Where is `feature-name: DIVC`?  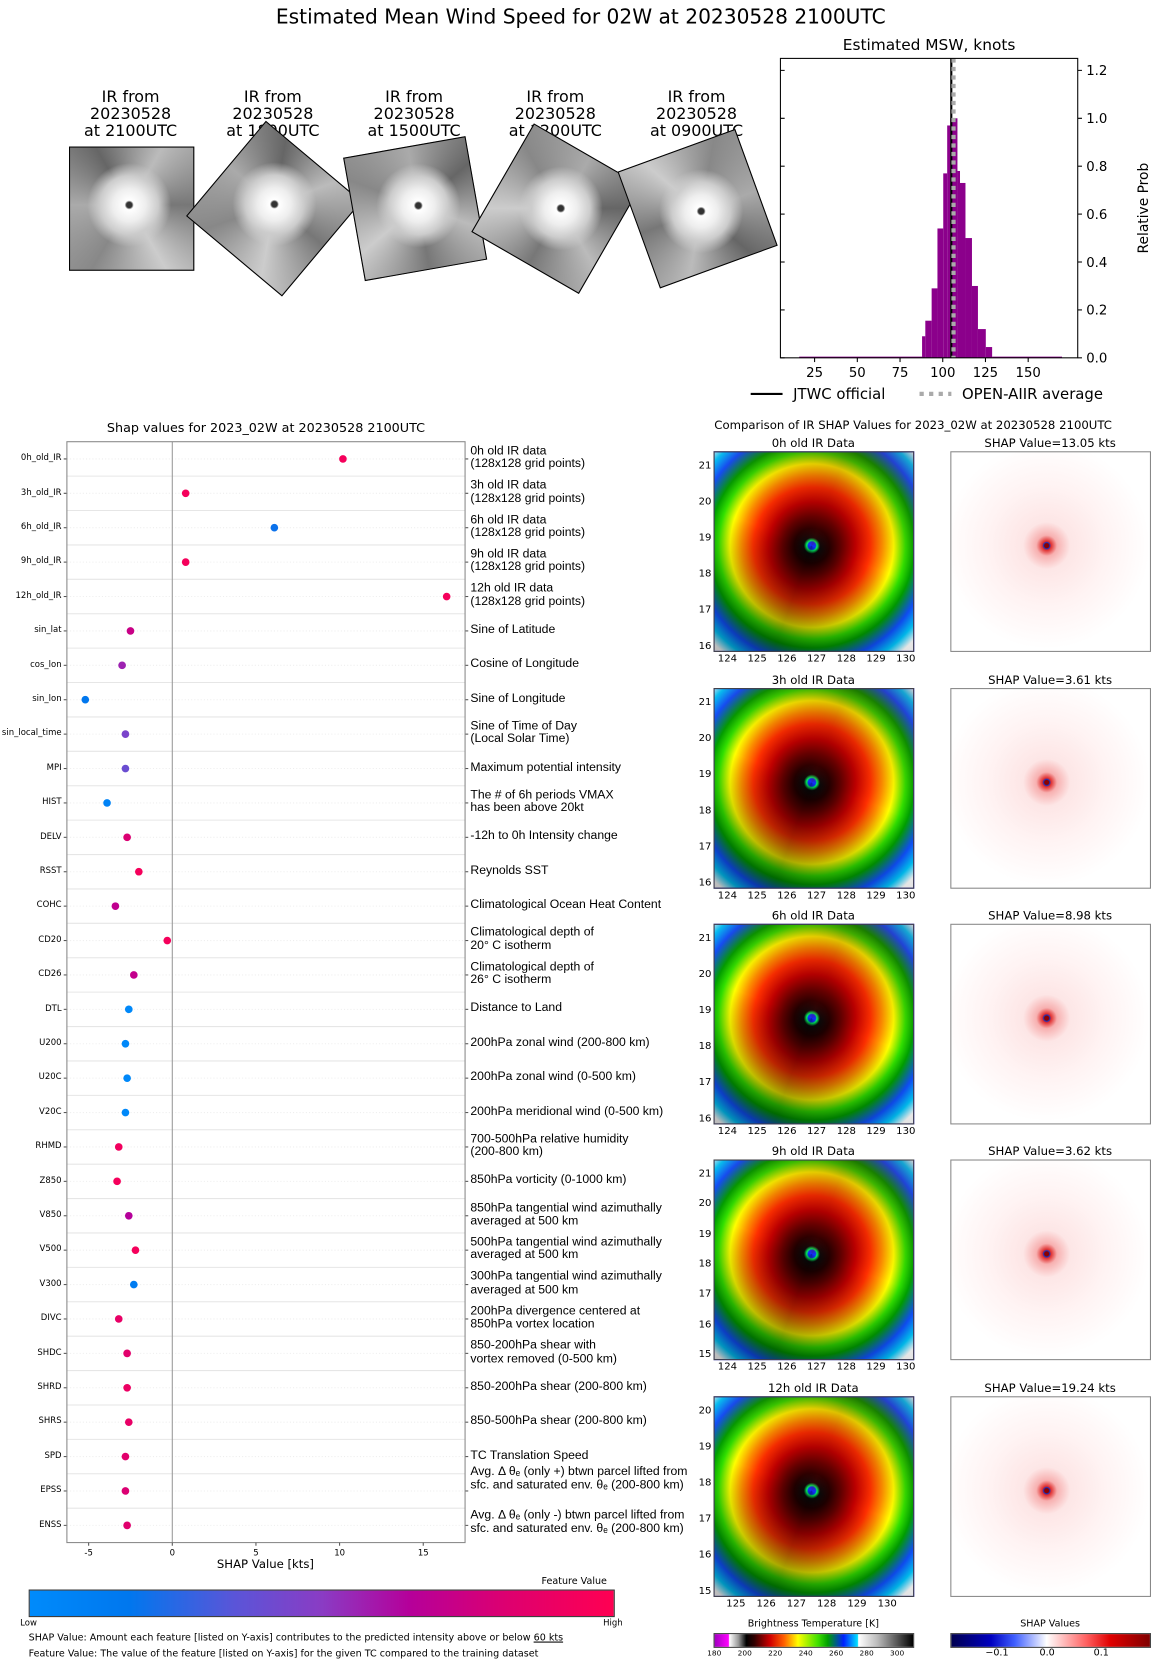 feature-name: DIVC is located at coordinates (51, 1317).